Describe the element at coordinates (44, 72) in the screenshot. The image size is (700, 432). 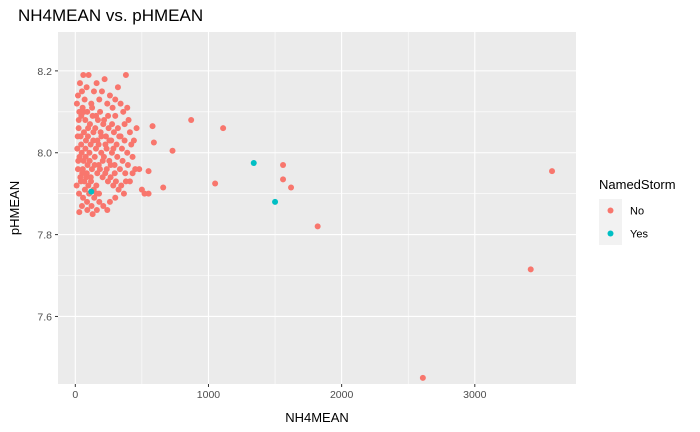
I see `y-tick-label: 8.2` at that location.